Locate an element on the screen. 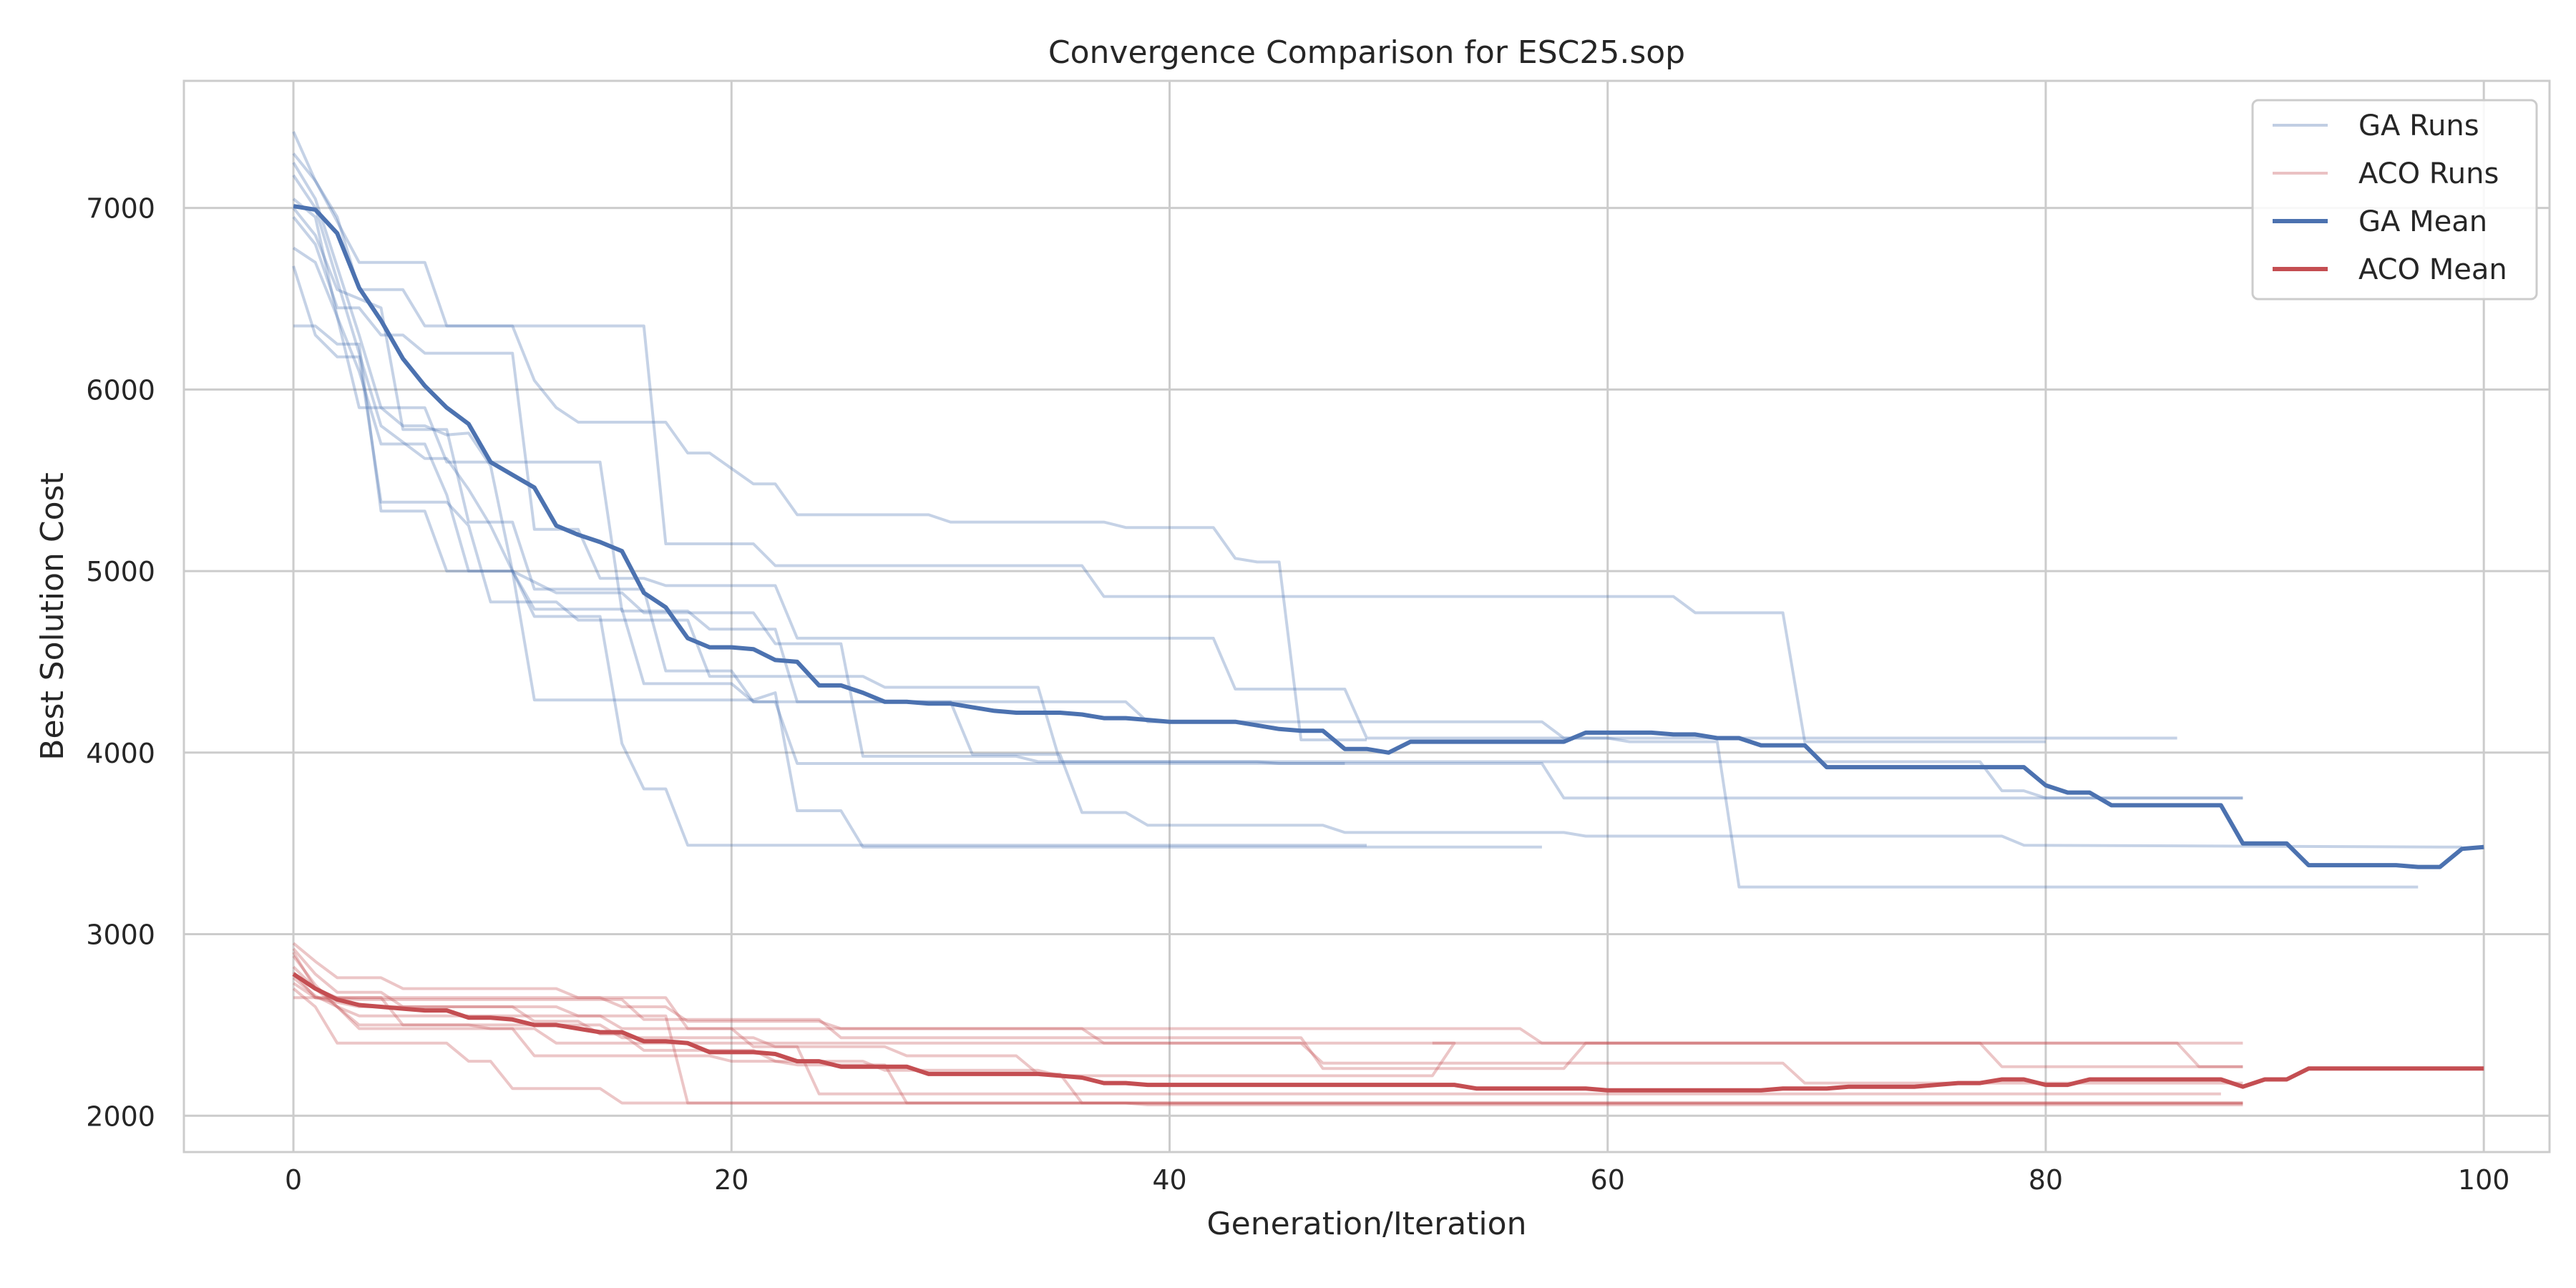 The width and height of the screenshot is (2576, 1288). y-tick-label: 4000 is located at coordinates (120, 753).